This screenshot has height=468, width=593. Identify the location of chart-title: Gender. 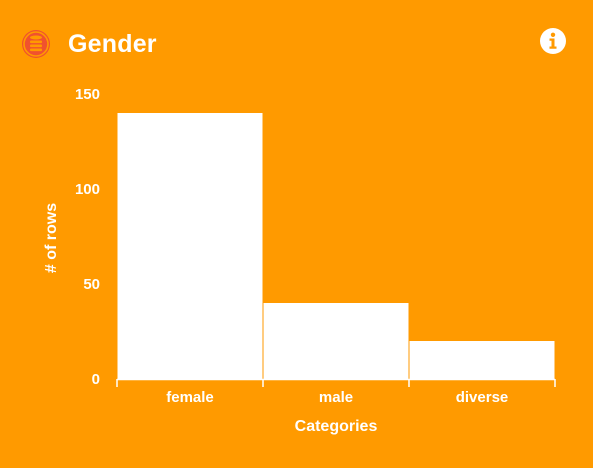
(112, 43).